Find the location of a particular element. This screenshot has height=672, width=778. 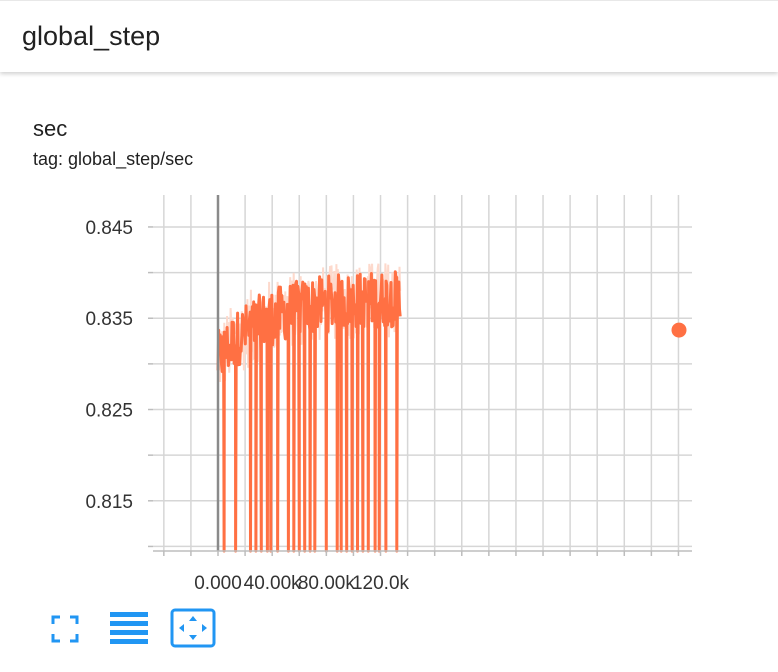

fullscreen-icon is located at coordinates (65, 629).